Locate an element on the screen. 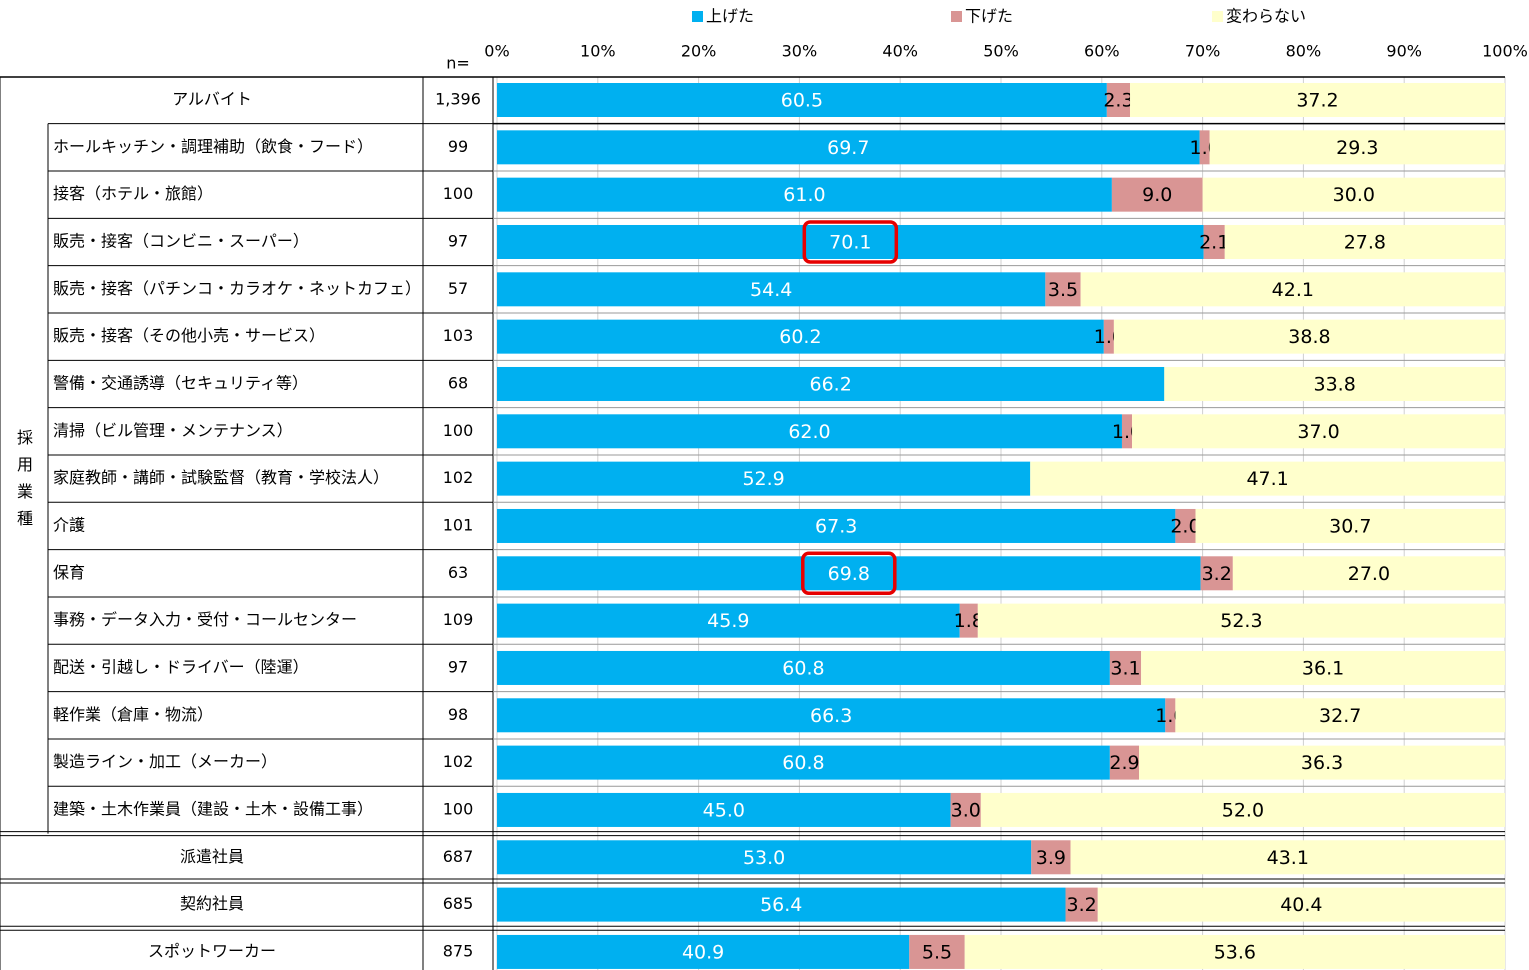 The width and height of the screenshot is (1529, 970). value-label: 40.4 is located at coordinates (1301, 905).